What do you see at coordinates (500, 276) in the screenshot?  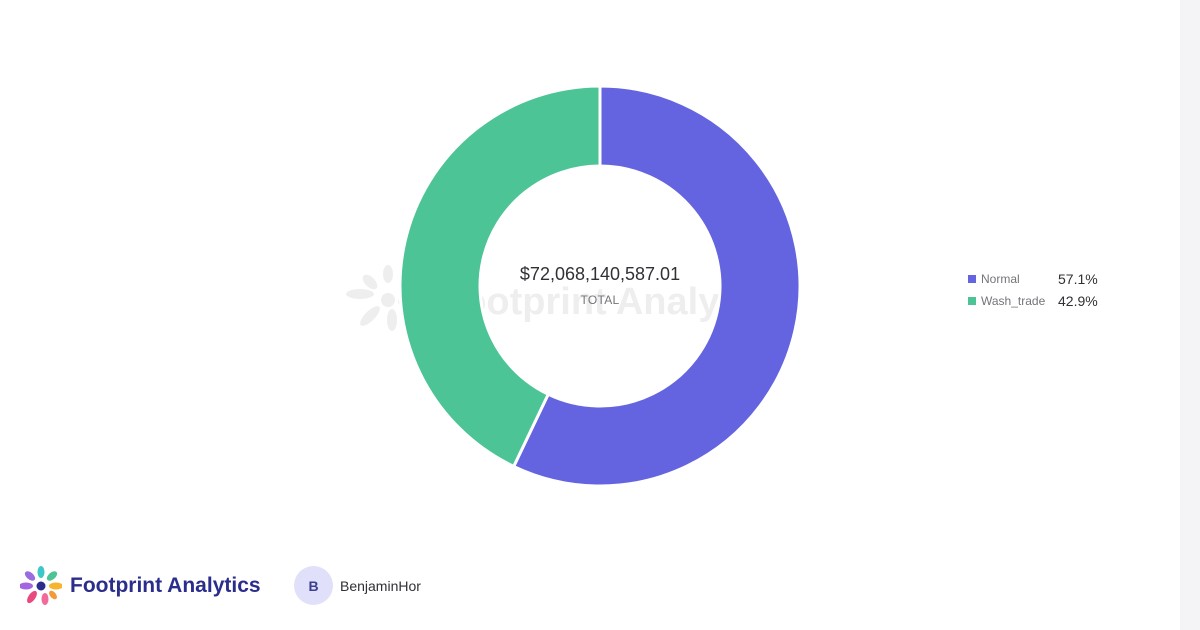 I see `donut-slice-wash-trade` at bounding box center [500, 276].